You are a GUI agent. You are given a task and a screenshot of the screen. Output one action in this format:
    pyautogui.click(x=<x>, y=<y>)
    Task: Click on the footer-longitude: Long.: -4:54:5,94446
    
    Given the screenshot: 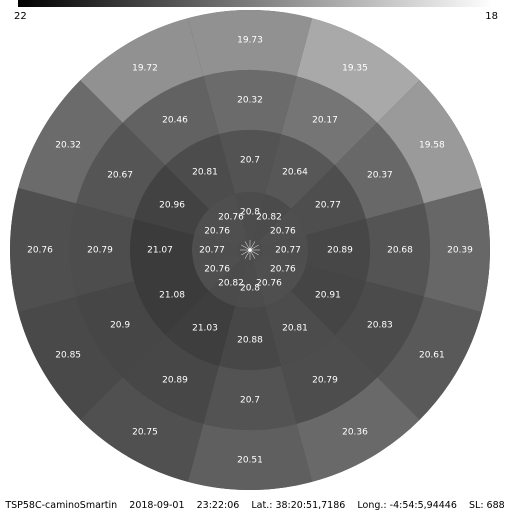 What is the action you would take?
    pyautogui.click(x=407, y=505)
    